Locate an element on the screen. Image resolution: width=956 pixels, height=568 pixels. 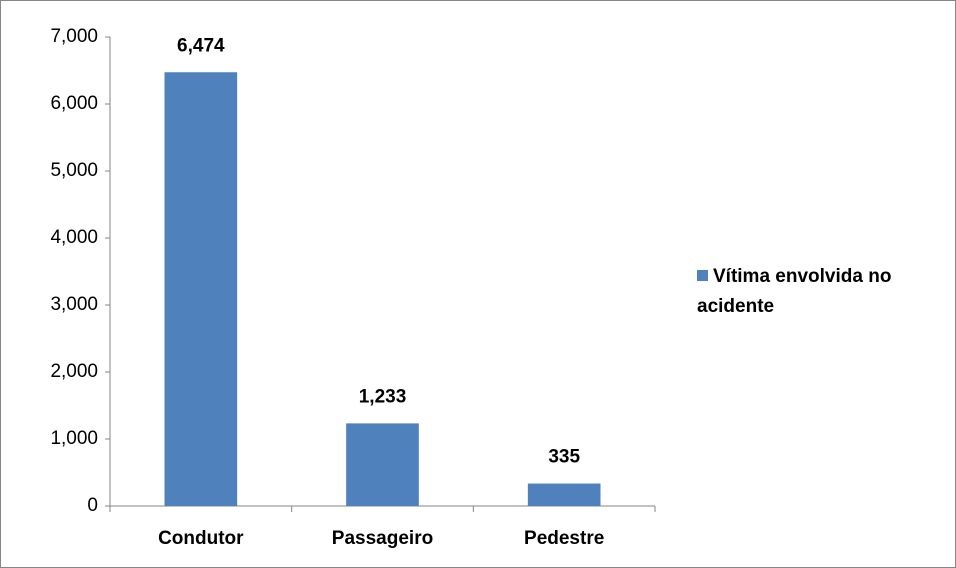
x-tick-label: Condutor is located at coordinates (201, 538).